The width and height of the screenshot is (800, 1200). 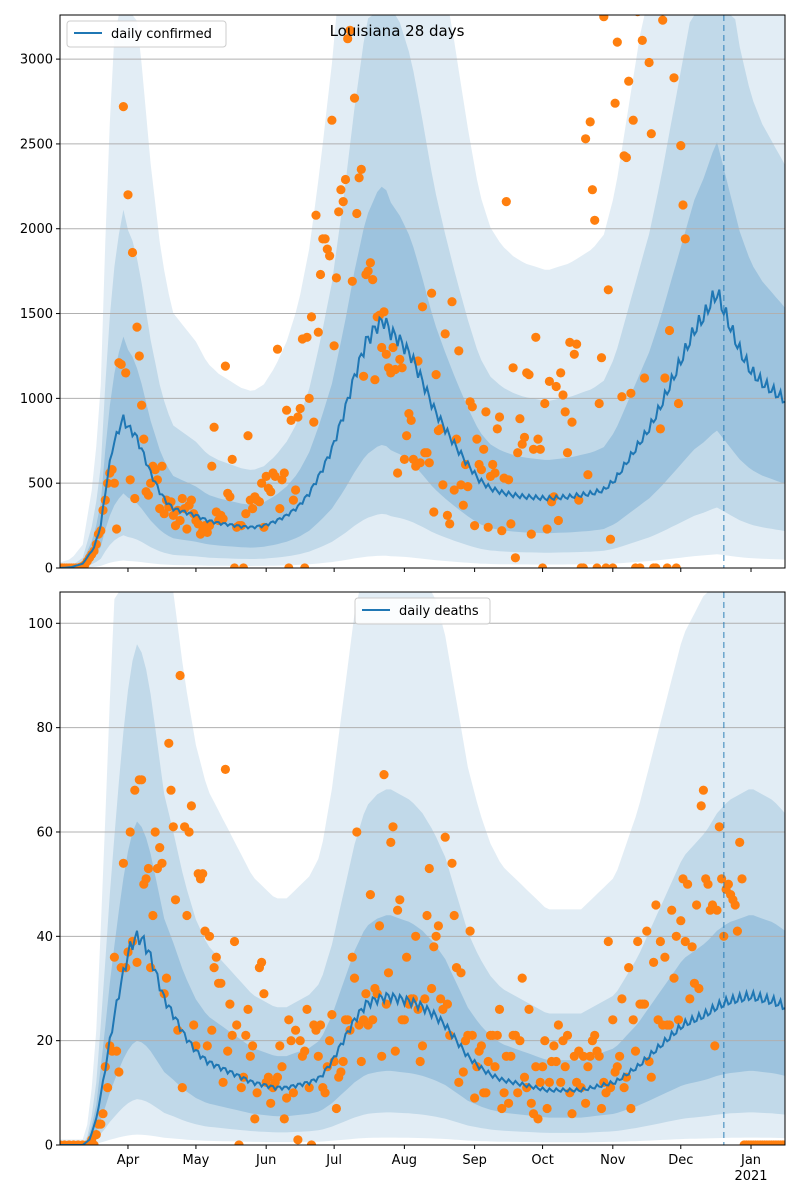 What do you see at coordinates (128, 1160) in the screenshot?
I see `x-tick-label-apr: Apr` at bounding box center [128, 1160].